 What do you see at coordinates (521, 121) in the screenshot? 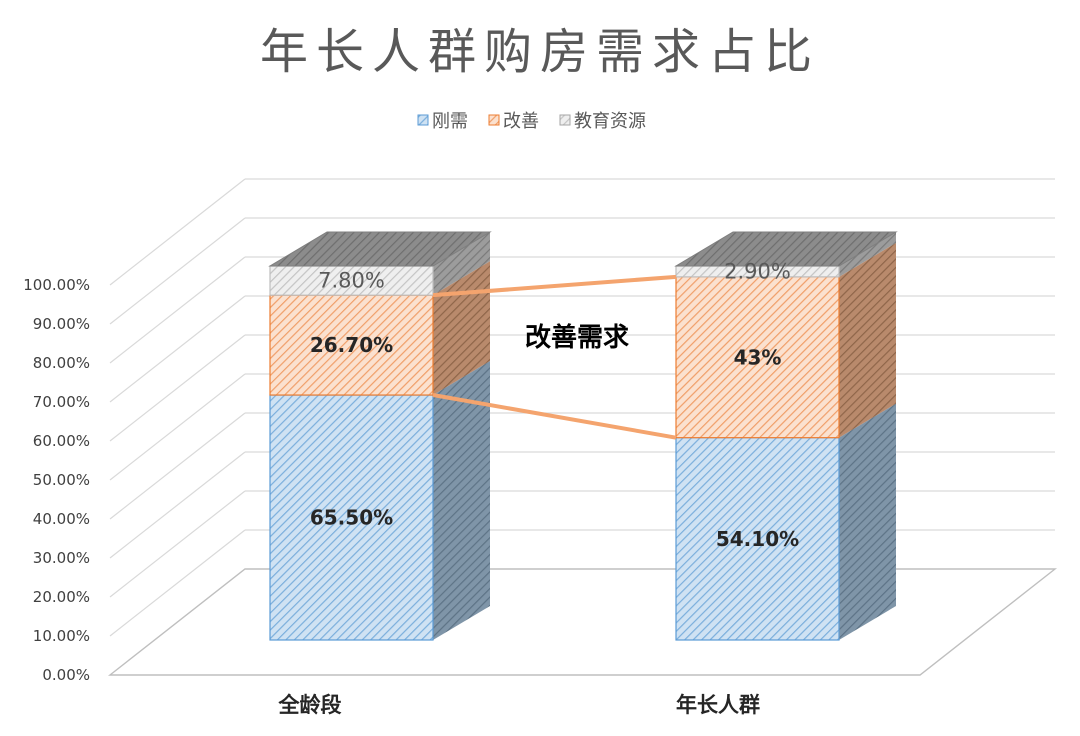
I see `legend-label-1: 改善` at bounding box center [521, 121].